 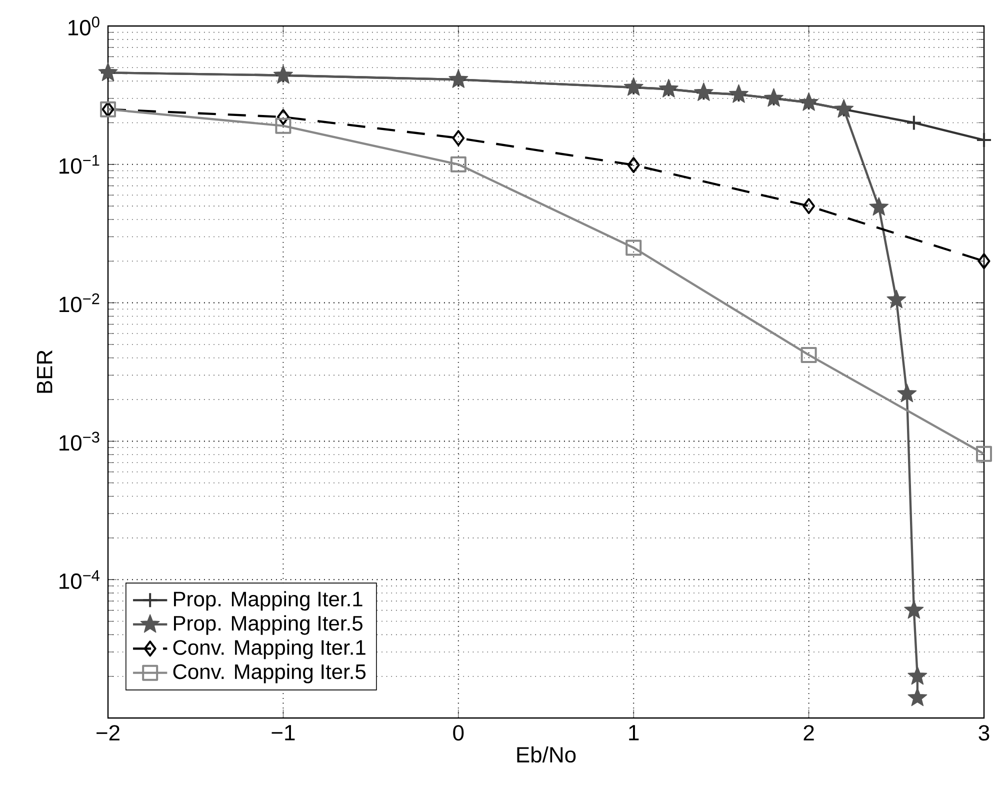 What do you see at coordinates (268, 625) in the screenshot?
I see `legend-label: Prop. Mapping Iter.5` at bounding box center [268, 625].